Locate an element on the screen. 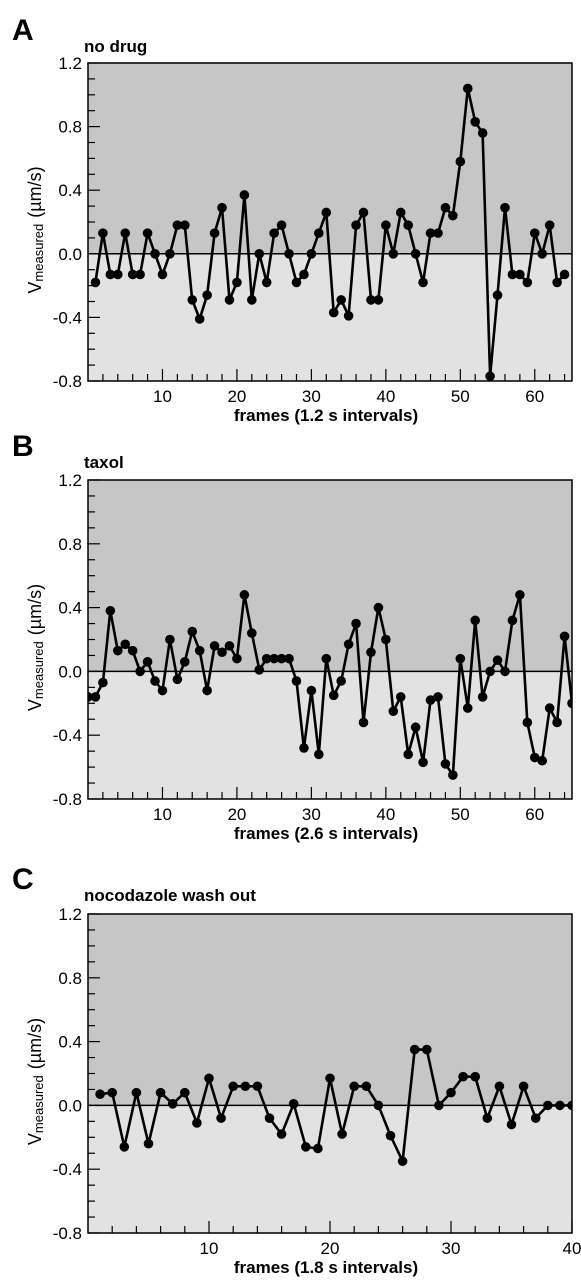 The image size is (581, 1283). x-tick-label: 30 is located at coordinates (311, 396).